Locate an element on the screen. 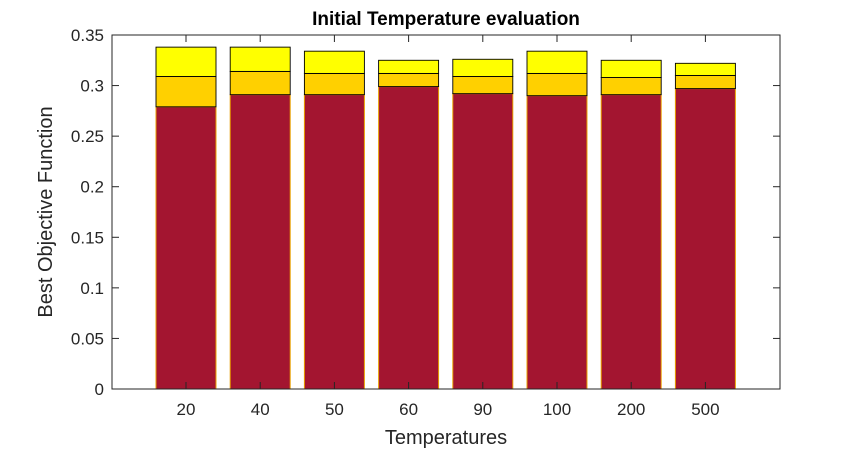 Image resolution: width=862 pixels, height=450 pixels. y-tick-label: 0 is located at coordinates (99, 389).